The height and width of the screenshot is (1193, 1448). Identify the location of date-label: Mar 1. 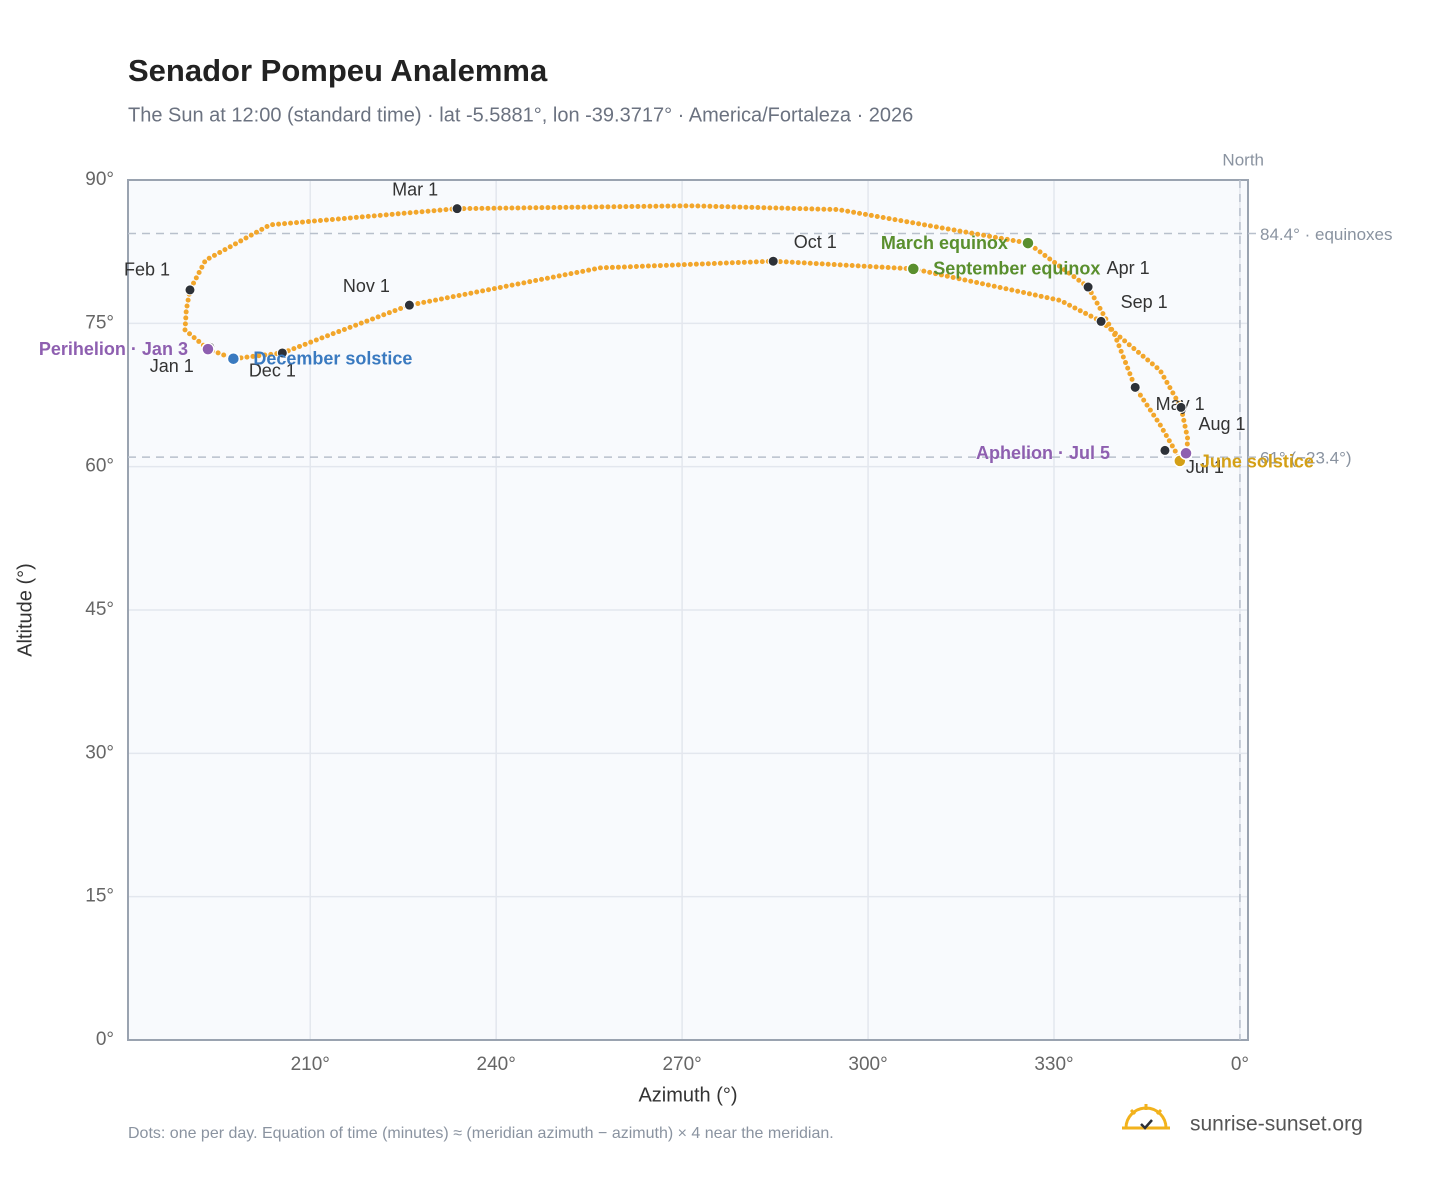
(415, 189).